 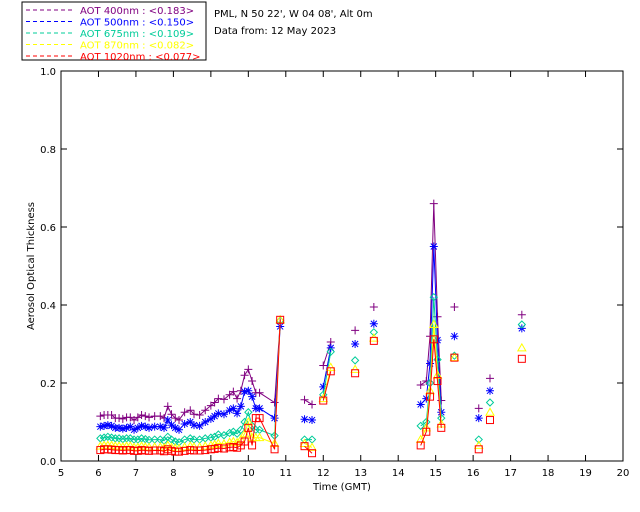 I want to click on legend-label: AOT 400nm : <0.183>, so click(x=137, y=11).